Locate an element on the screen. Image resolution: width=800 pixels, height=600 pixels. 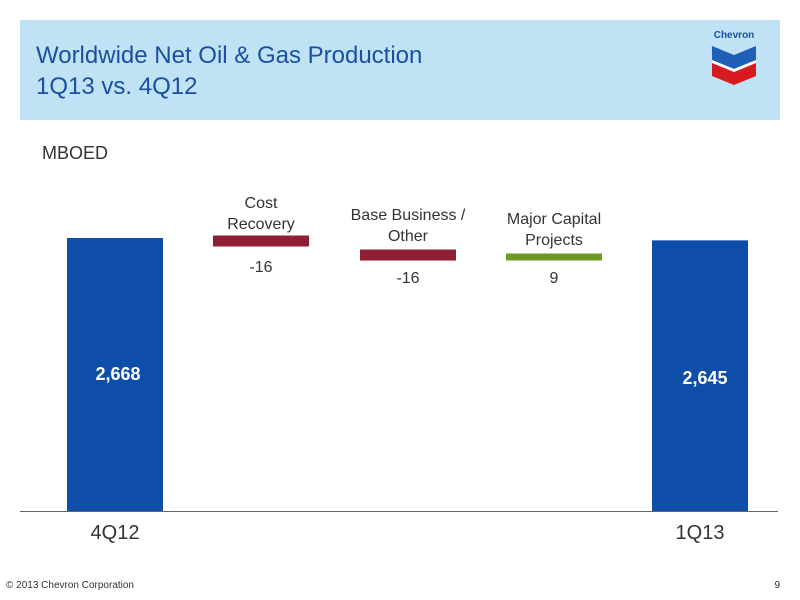
category-label: Recovery is located at coordinates (261, 224).